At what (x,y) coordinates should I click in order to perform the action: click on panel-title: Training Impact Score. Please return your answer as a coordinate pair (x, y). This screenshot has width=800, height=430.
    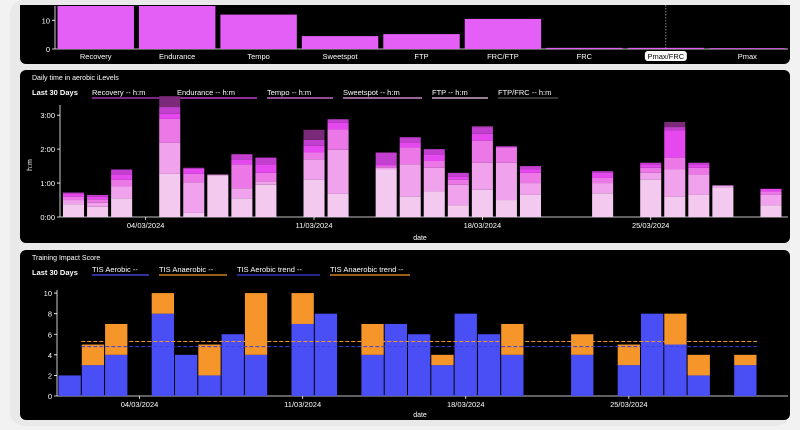
    Looking at the image, I should click on (66, 258).